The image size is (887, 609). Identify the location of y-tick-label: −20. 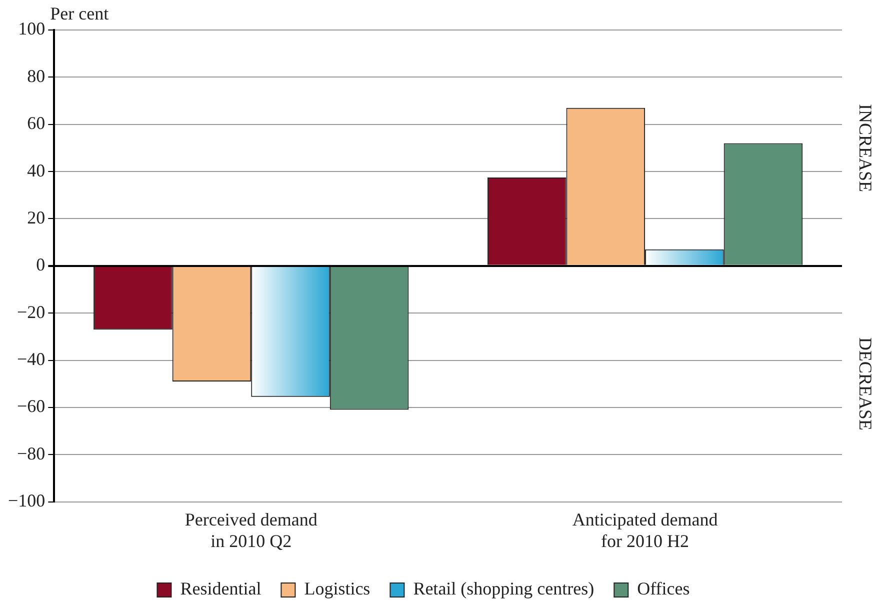
(31, 312).